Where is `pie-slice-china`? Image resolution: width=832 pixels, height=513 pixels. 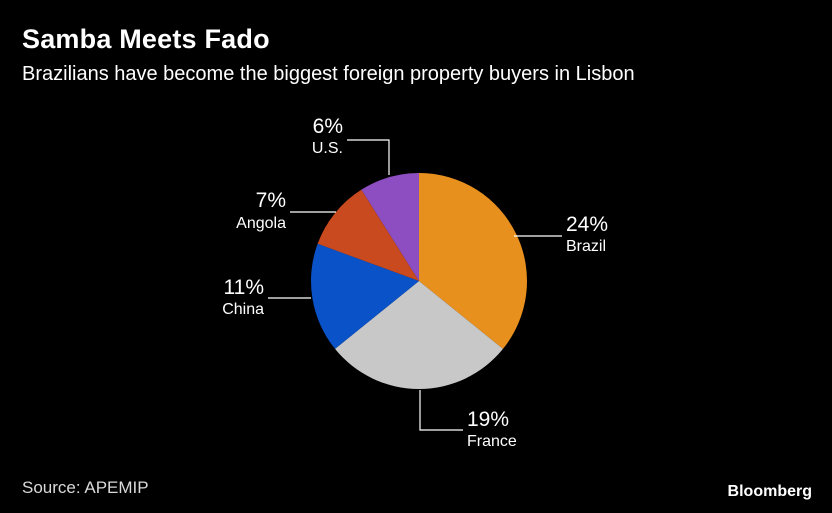 pie-slice-china is located at coordinates (365, 296).